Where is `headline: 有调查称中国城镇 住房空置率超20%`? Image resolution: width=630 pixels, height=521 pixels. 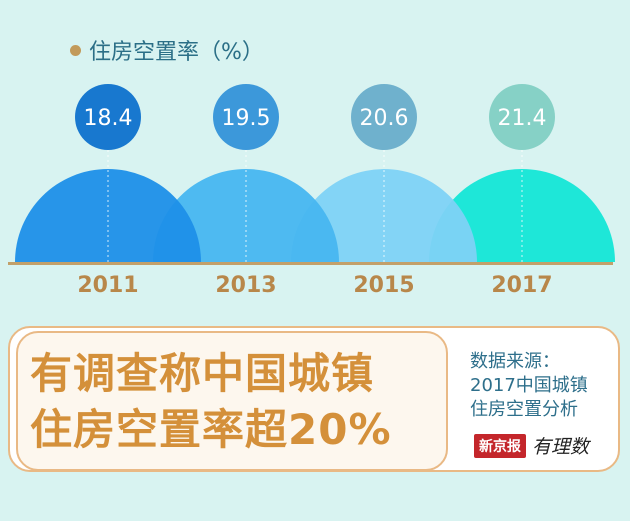
headline: 有调查称中国城镇 住房空置率超20% is located at coordinates (211, 402).